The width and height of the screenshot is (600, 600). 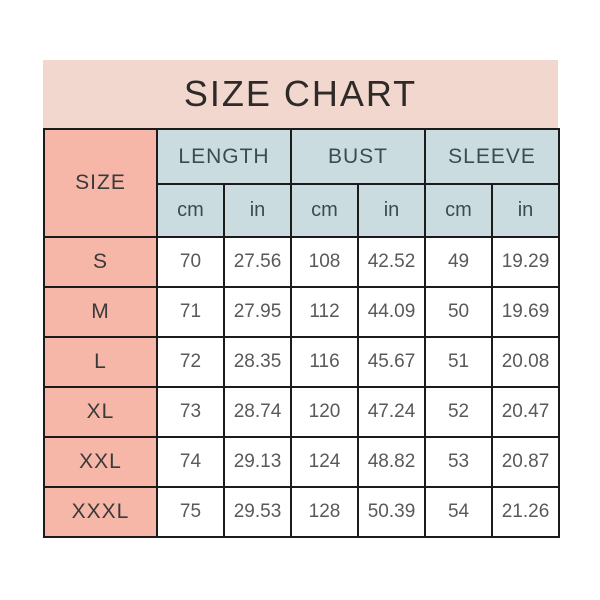 What do you see at coordinates (100, 262) in the screenshot?
I see `size-label: S` at bounding box center [100, 262].